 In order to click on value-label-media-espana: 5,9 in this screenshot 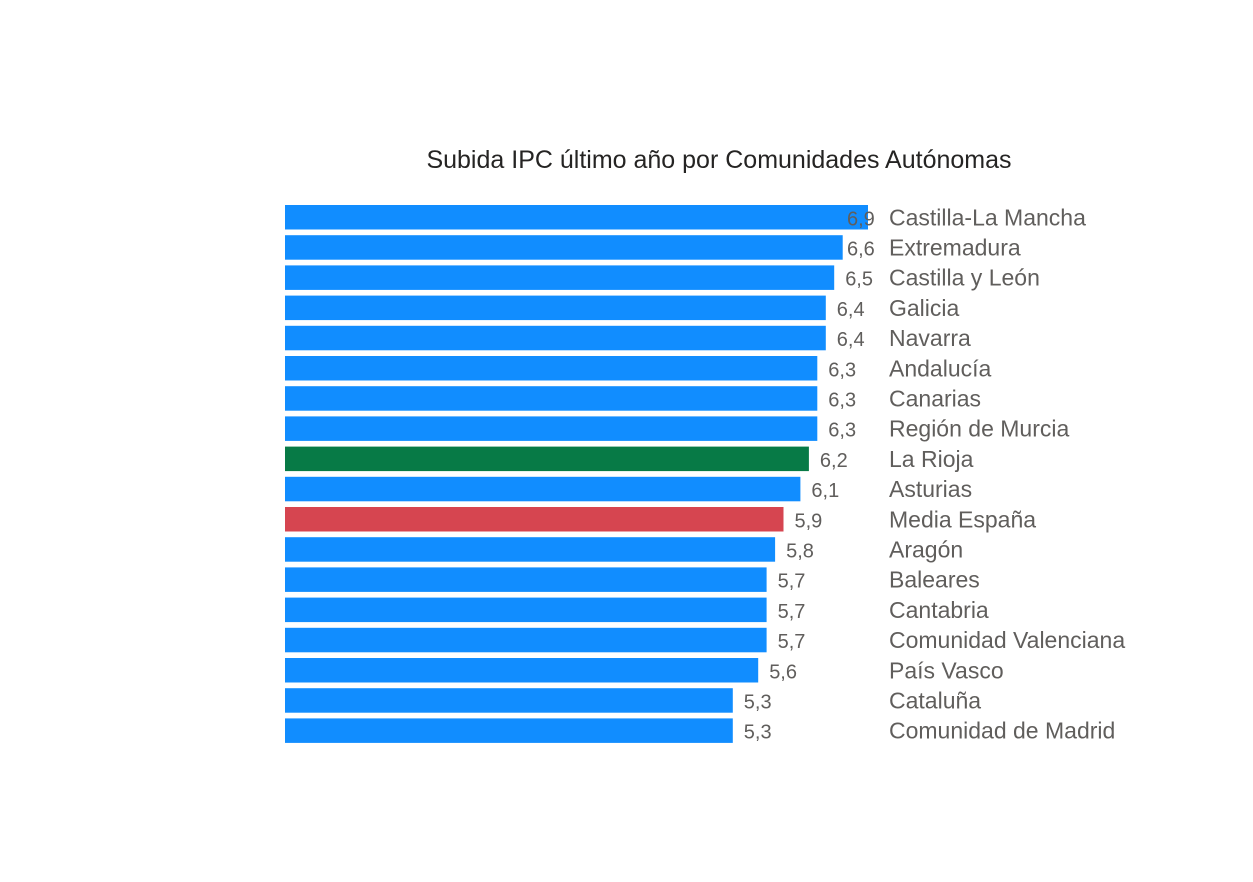, I will do `click(809, 521)`.